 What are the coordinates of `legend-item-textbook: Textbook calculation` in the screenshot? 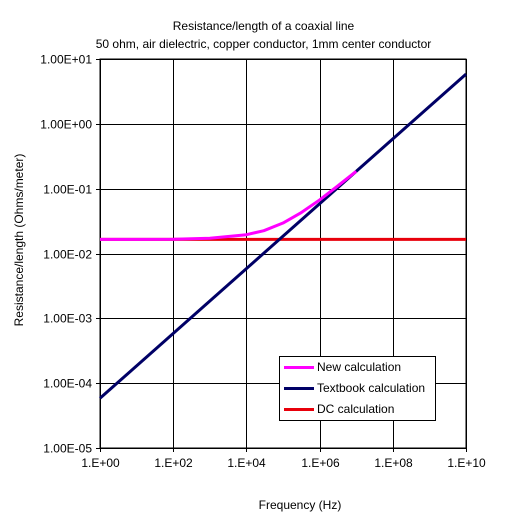 It's located at (354, 388).